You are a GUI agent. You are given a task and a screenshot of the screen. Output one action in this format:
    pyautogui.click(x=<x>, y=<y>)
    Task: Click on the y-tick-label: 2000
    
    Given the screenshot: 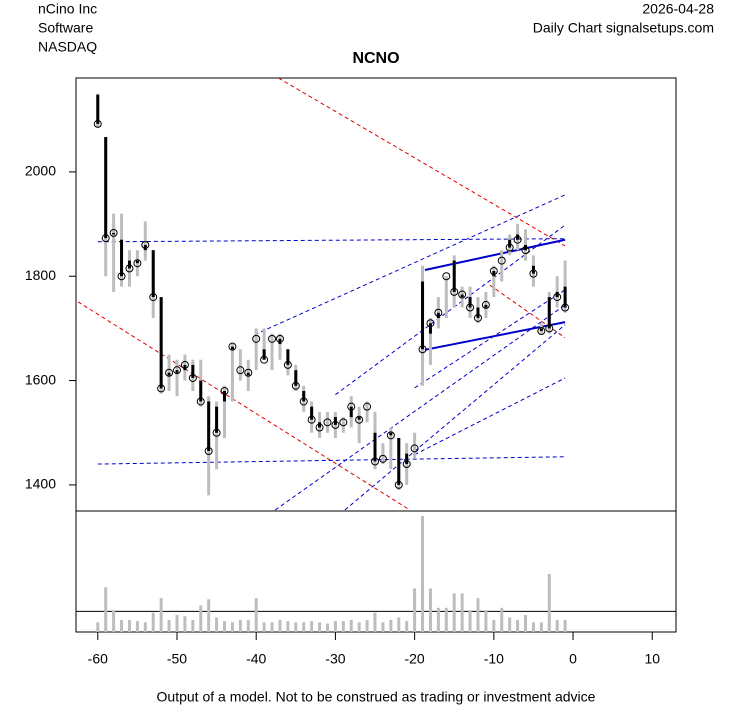 What is the action you would take?
    pyautogui.click(x=40, y=171)
    